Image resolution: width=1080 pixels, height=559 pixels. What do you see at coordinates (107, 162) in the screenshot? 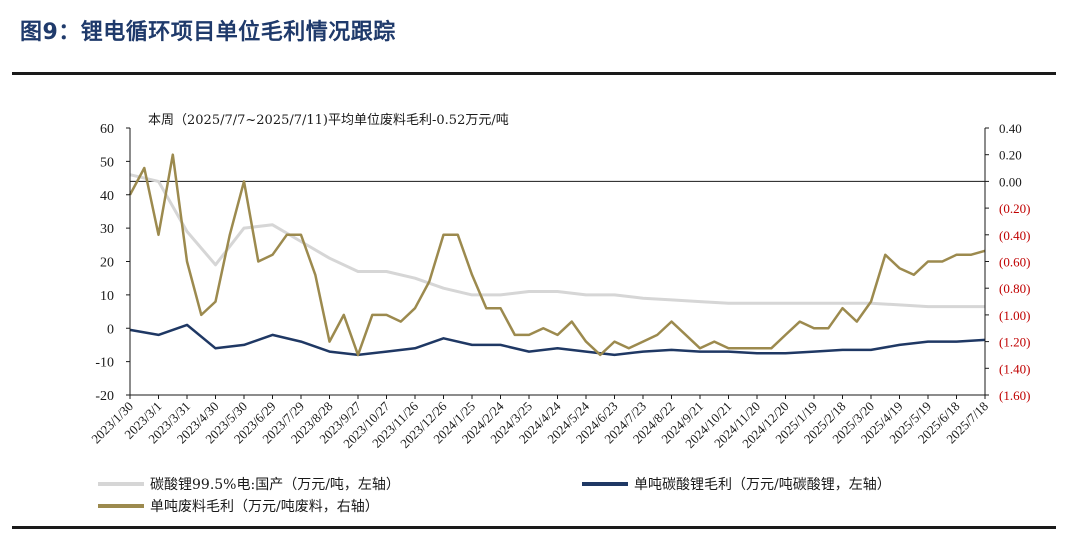
I see `left-tick-label: 50` at bounding box center [107, 162].